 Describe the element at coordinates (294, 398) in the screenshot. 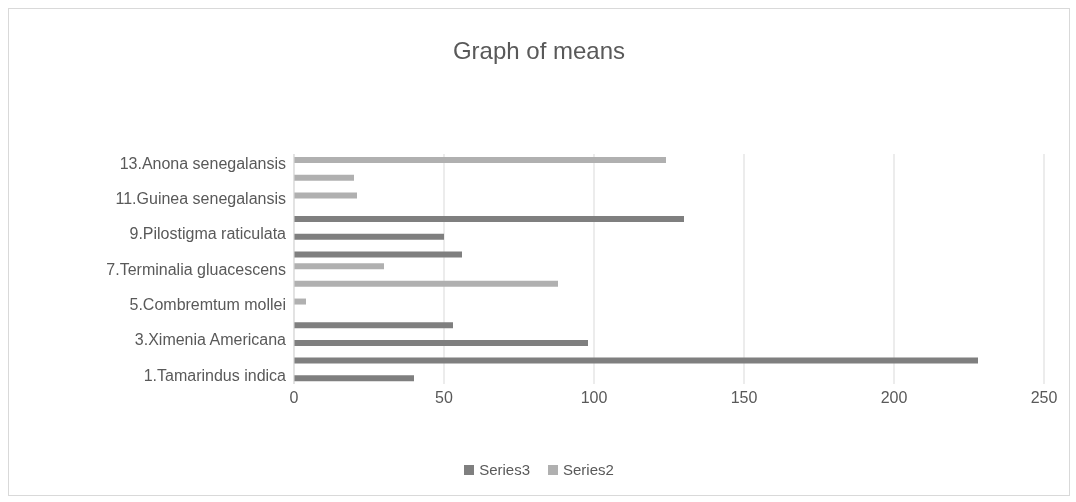

I see `x-tick-label: 0` at that location.